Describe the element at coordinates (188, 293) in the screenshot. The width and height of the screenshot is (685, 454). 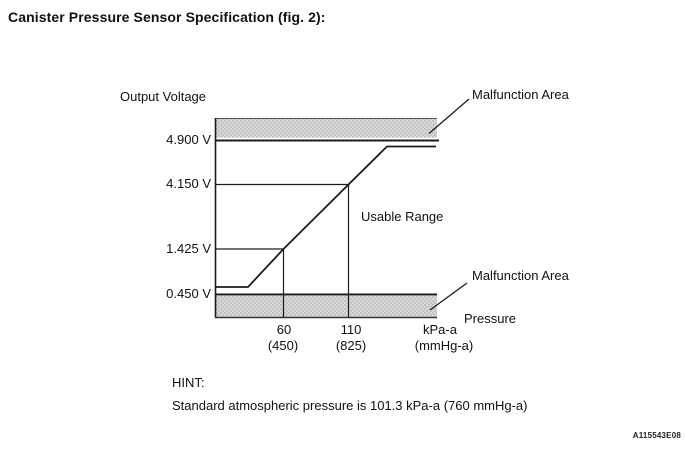
I see `y-tick-0450: 0.450 V` at that location.